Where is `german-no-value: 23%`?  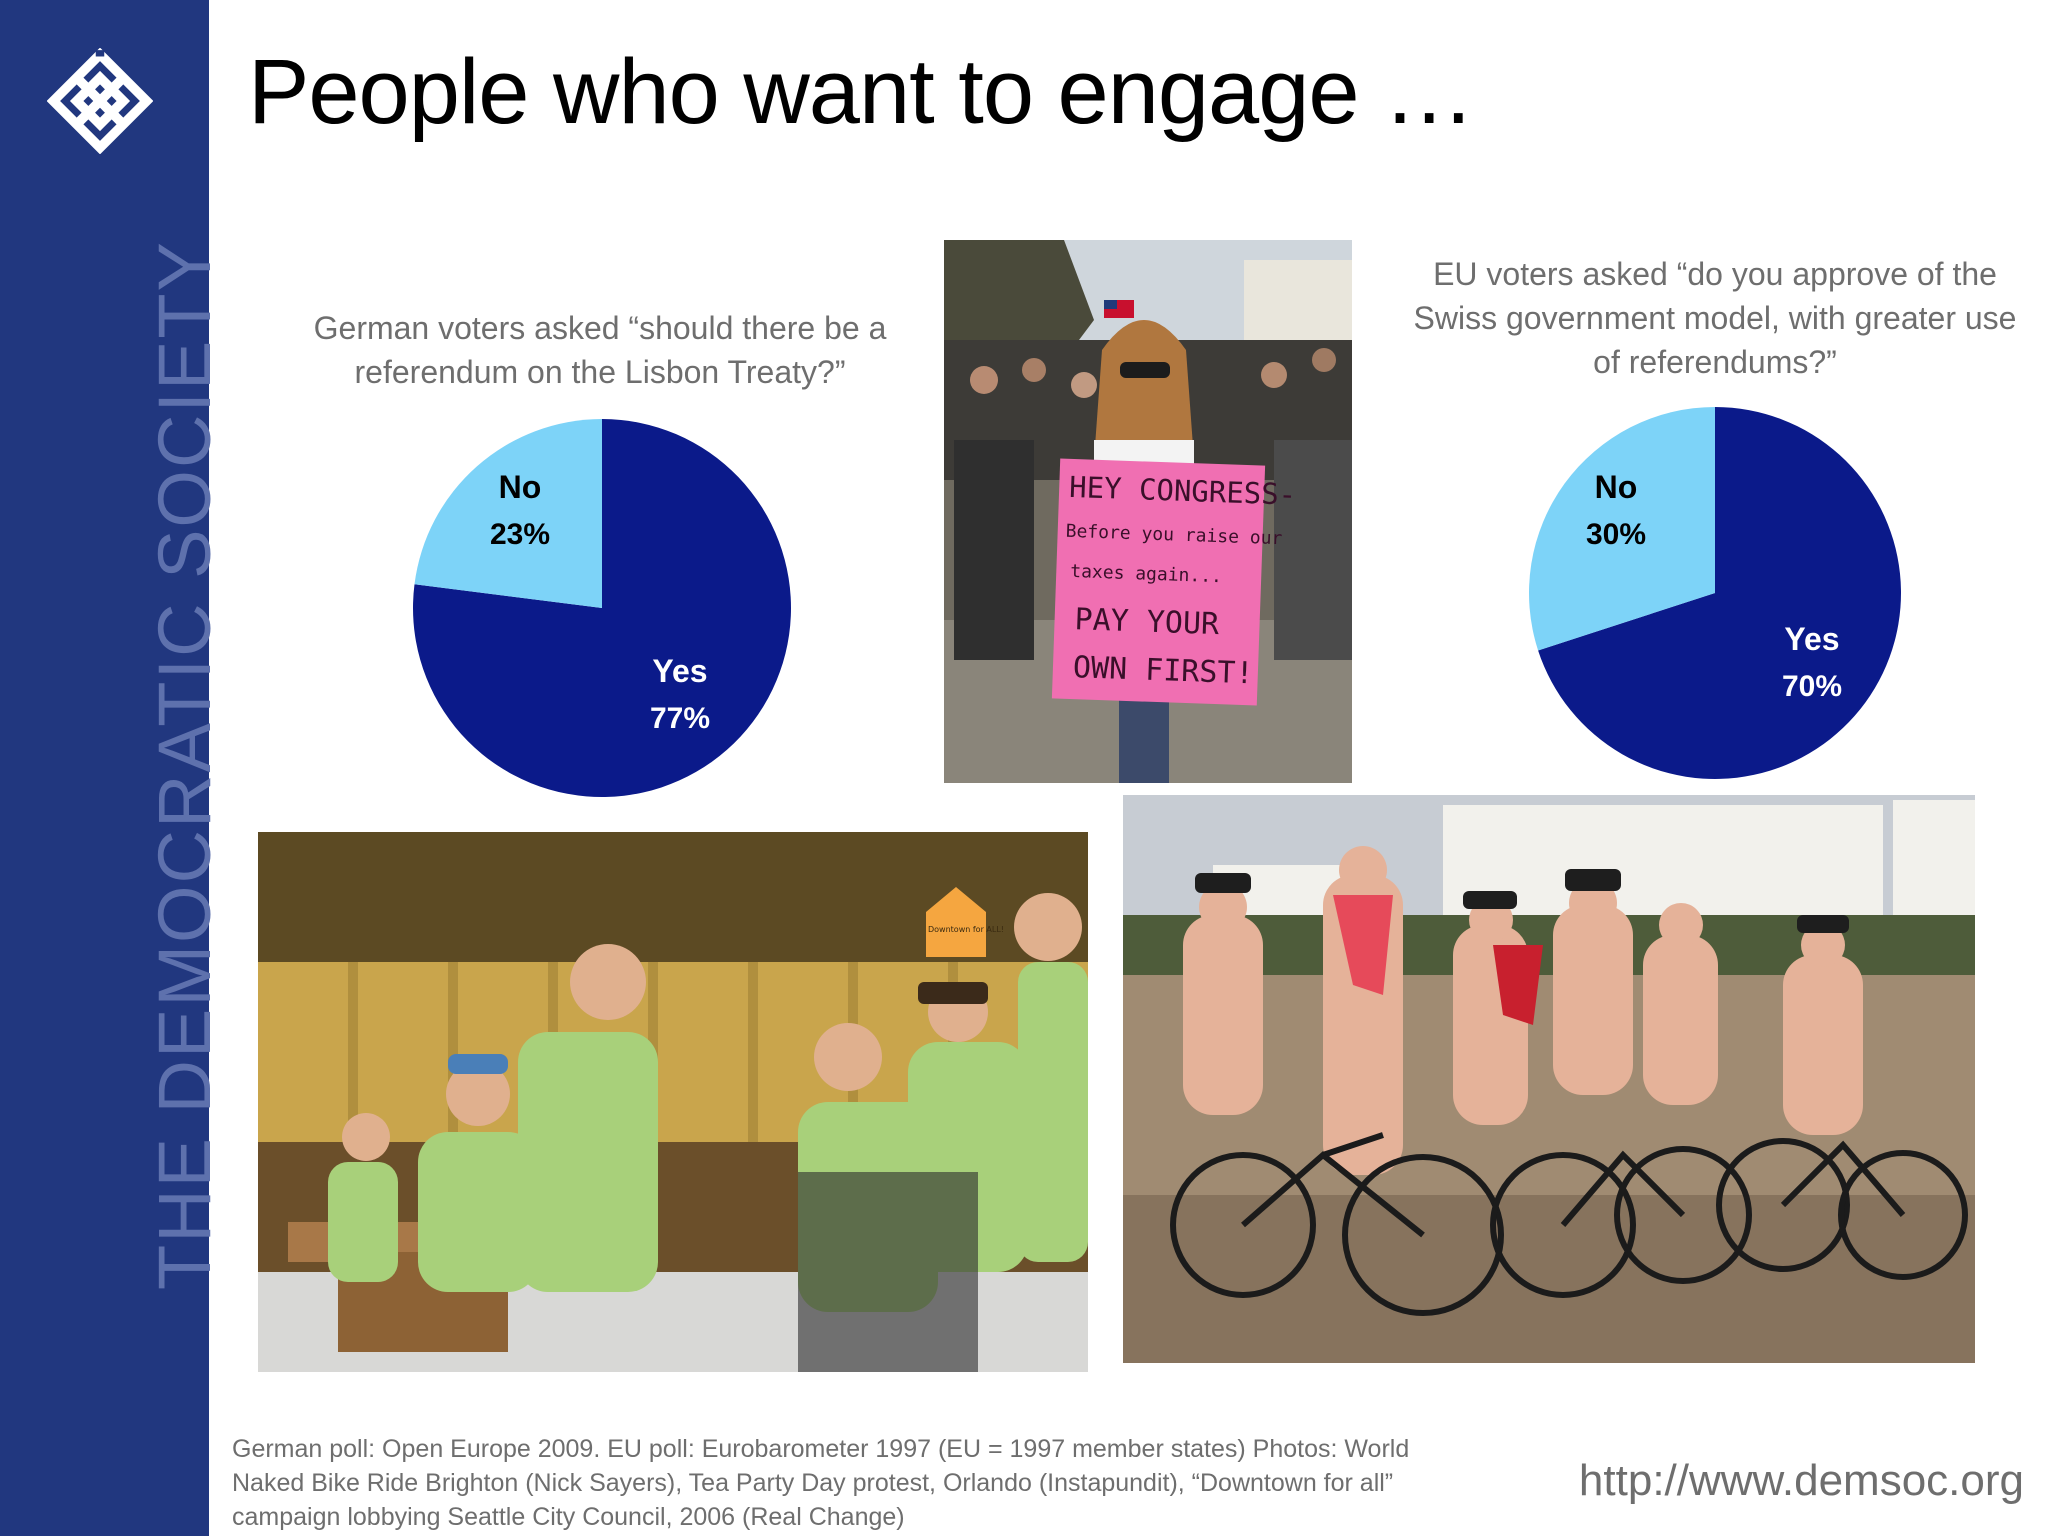
german-no-value: 23% is located at coordinates (520, 534).